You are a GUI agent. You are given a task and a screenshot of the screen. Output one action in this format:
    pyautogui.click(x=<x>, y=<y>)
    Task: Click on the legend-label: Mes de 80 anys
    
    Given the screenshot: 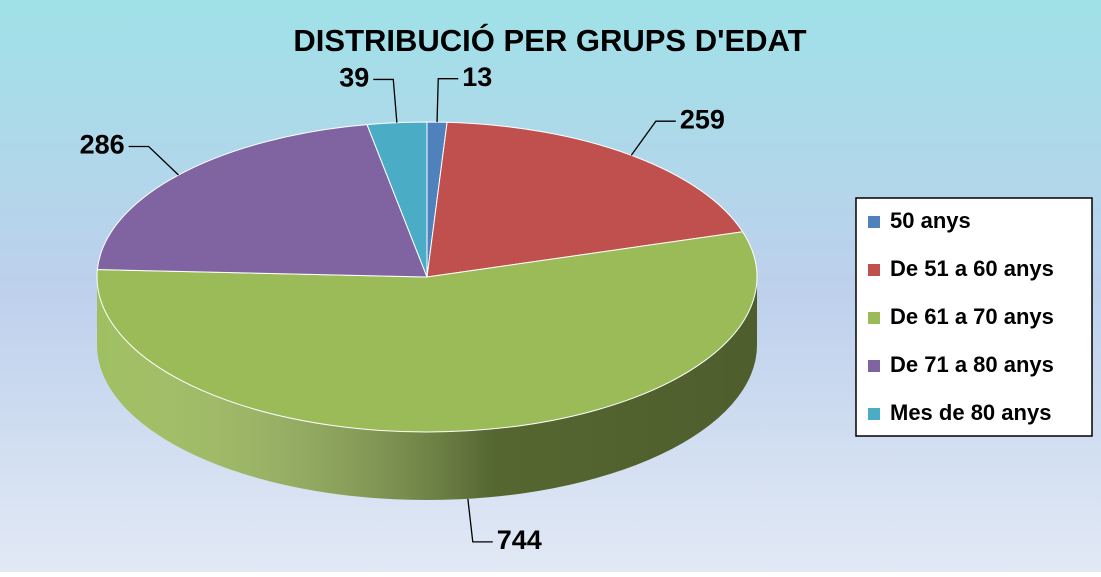 What is the action you would take?
    pyautogui.click(x=970, y=412)
    